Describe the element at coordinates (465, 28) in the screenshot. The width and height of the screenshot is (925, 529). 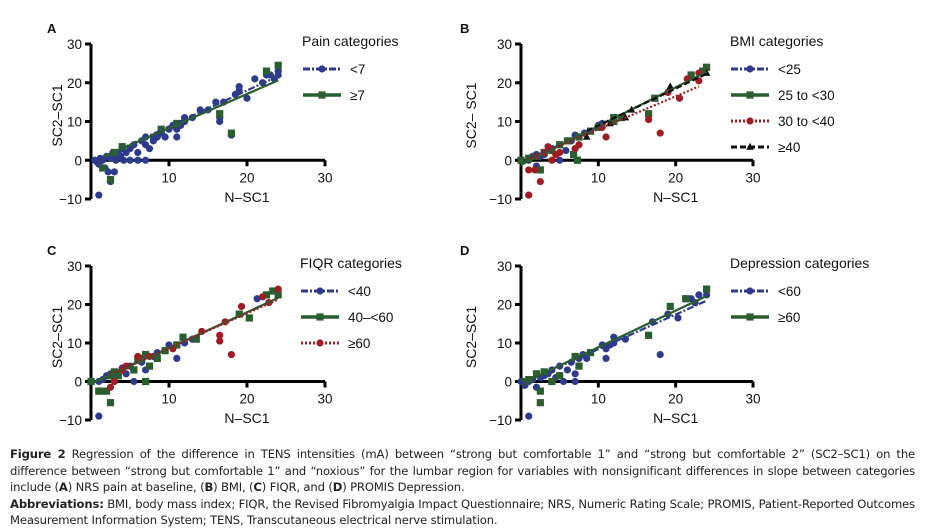
I see `panel-label: B` at that location.